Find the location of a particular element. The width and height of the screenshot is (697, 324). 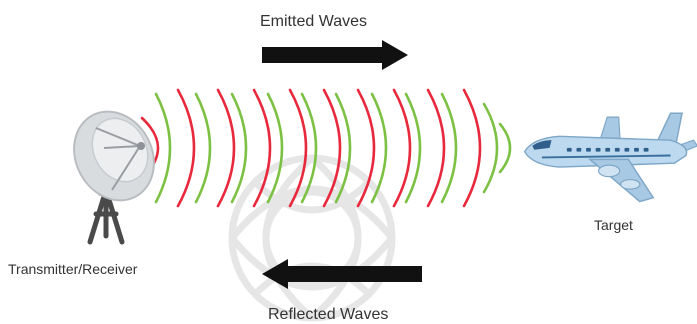

transmitter-receiver-label: Transmitter/Receiver is located at coordinates (73, 269).